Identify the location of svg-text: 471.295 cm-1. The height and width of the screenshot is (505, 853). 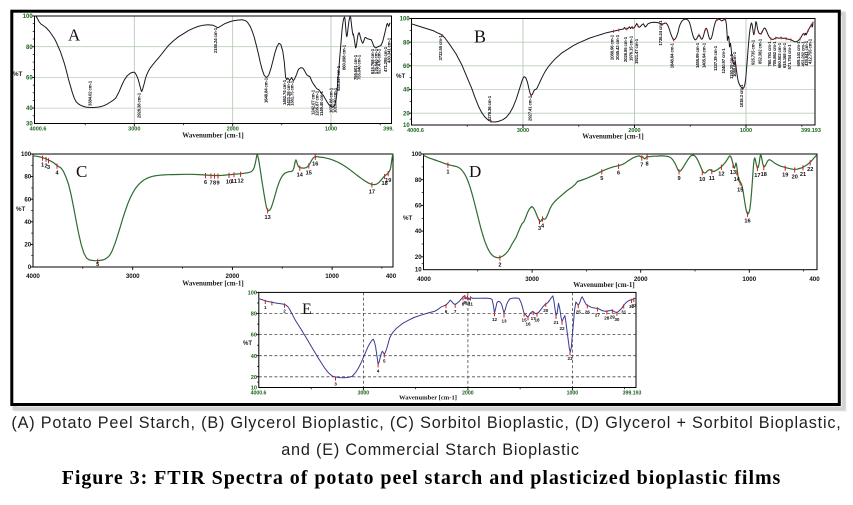
(385, 59).